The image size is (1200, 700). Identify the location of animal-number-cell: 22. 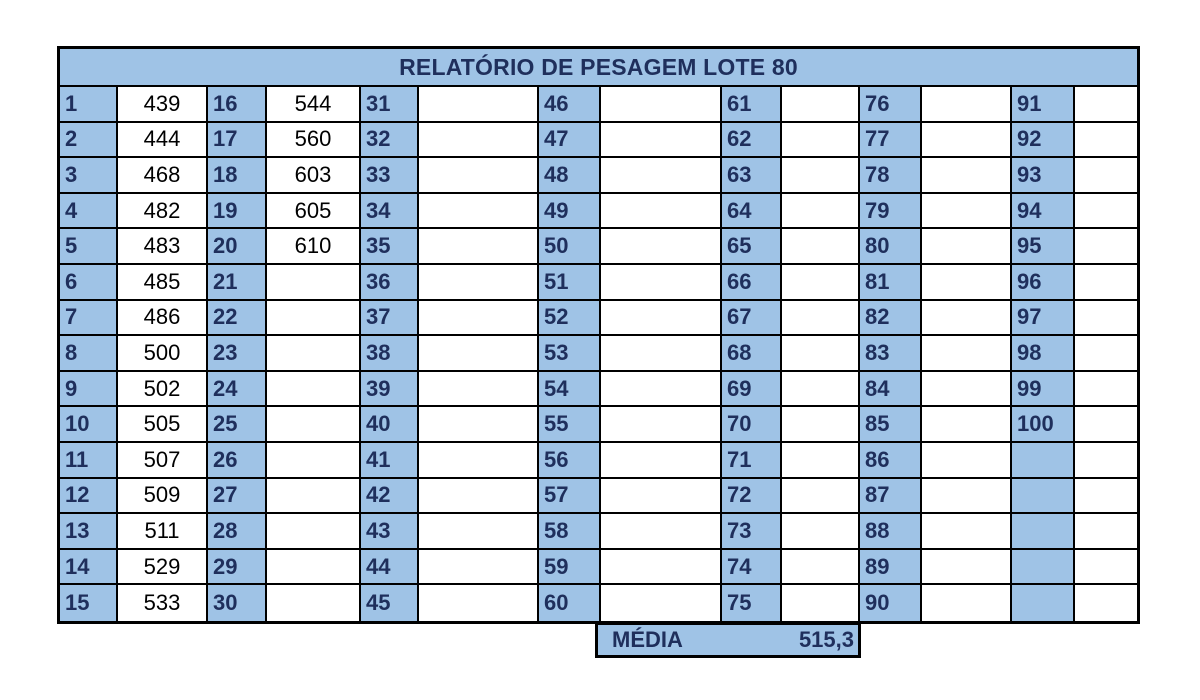
(237, 318).